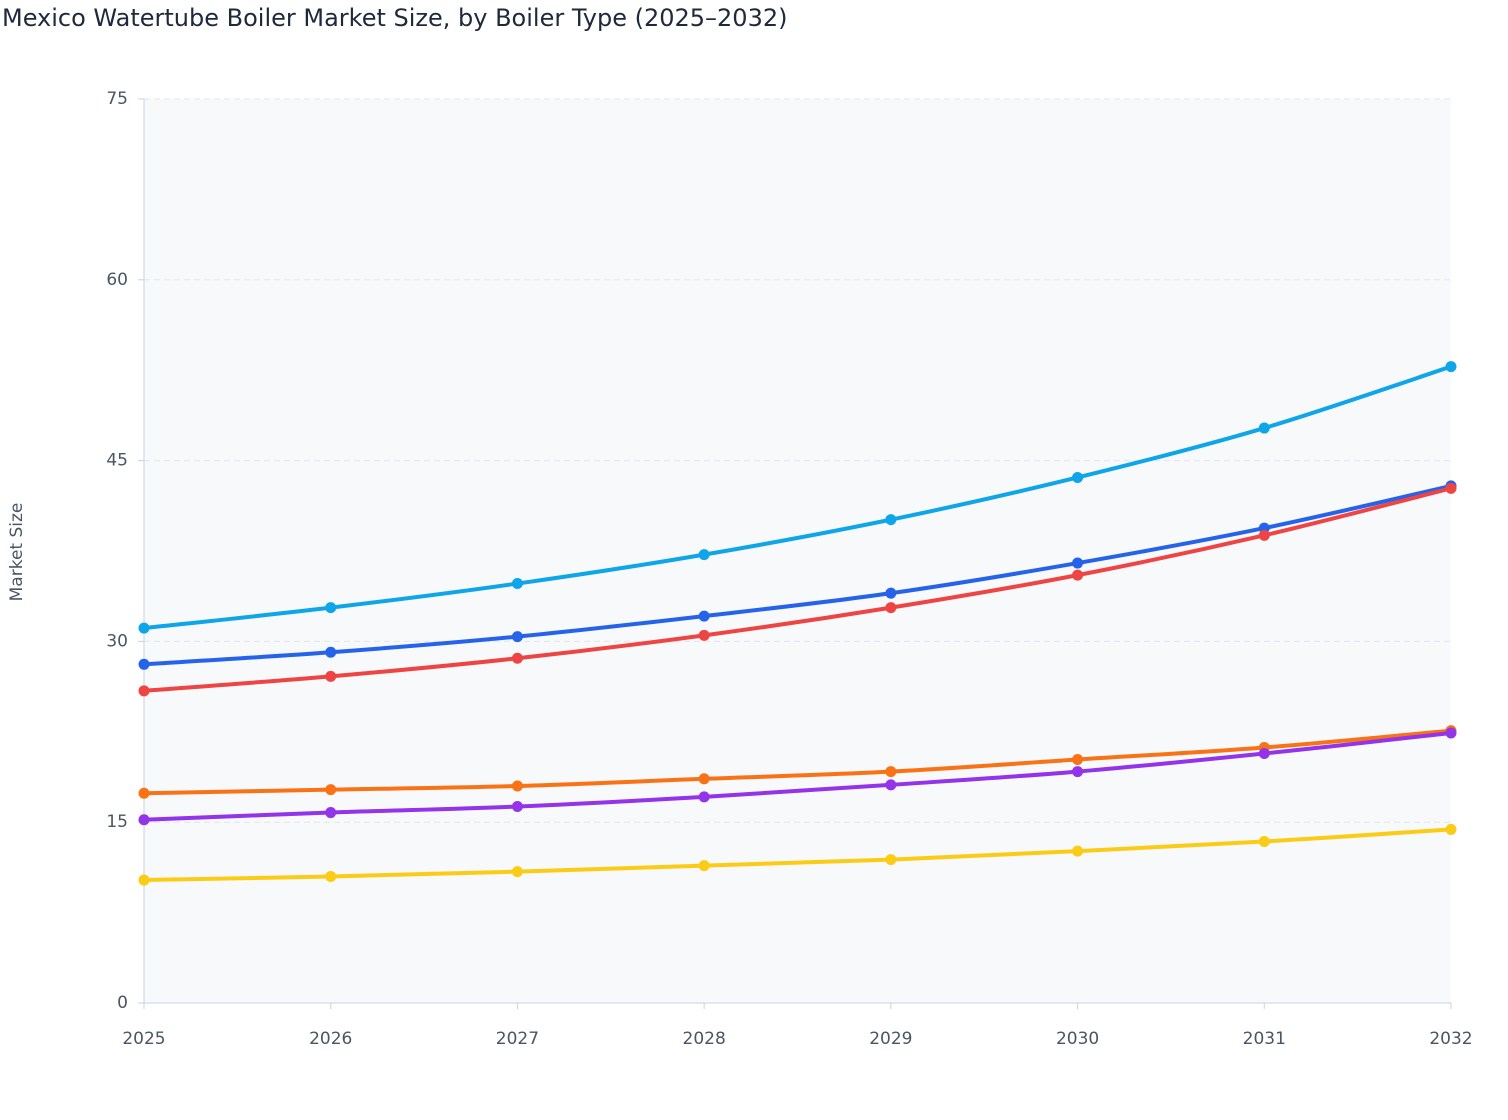 Image resolution: width=1508 pixels, height=1120 pixels. I want to click on x-tick-label: 2028, so click(704, 1039).